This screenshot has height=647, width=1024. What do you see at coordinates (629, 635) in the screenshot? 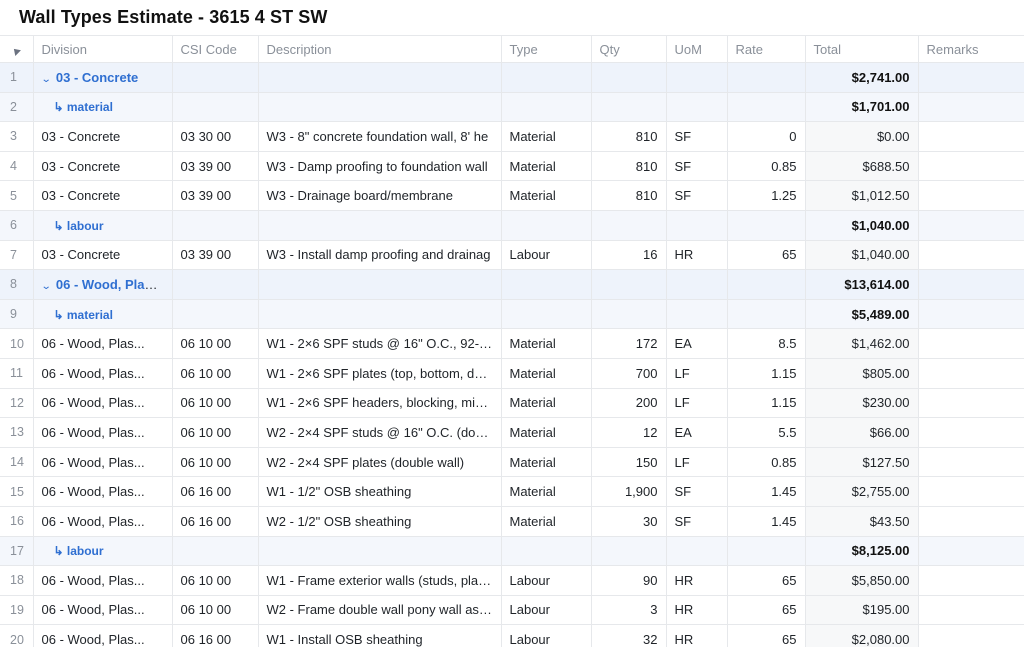
I see `qty-cell: 32` at bounding box center [629, 635].